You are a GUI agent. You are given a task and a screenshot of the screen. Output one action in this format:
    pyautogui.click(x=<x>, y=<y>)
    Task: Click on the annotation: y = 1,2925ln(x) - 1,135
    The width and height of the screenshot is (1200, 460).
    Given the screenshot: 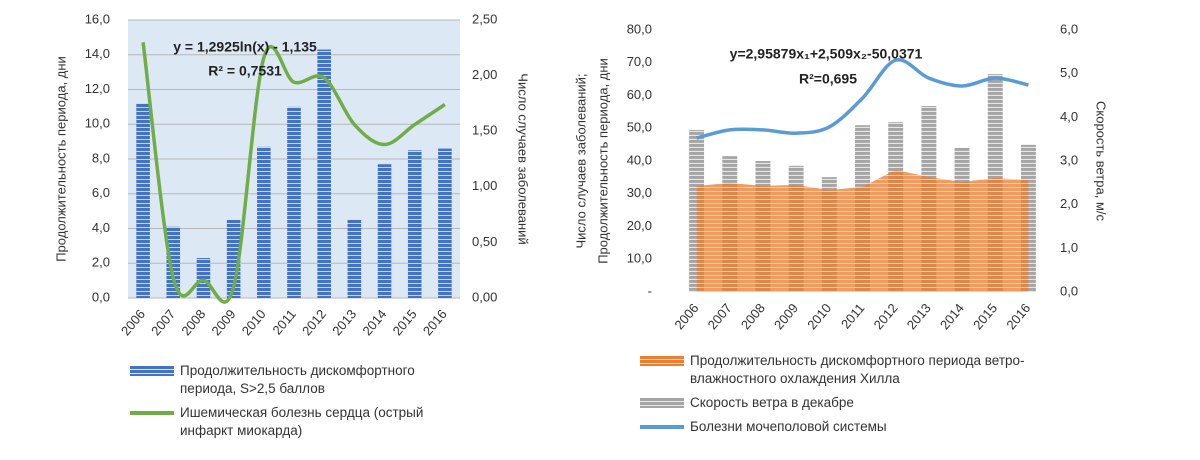 What is the action you would take?
    pyautogui.click(x=245, y=47)
    